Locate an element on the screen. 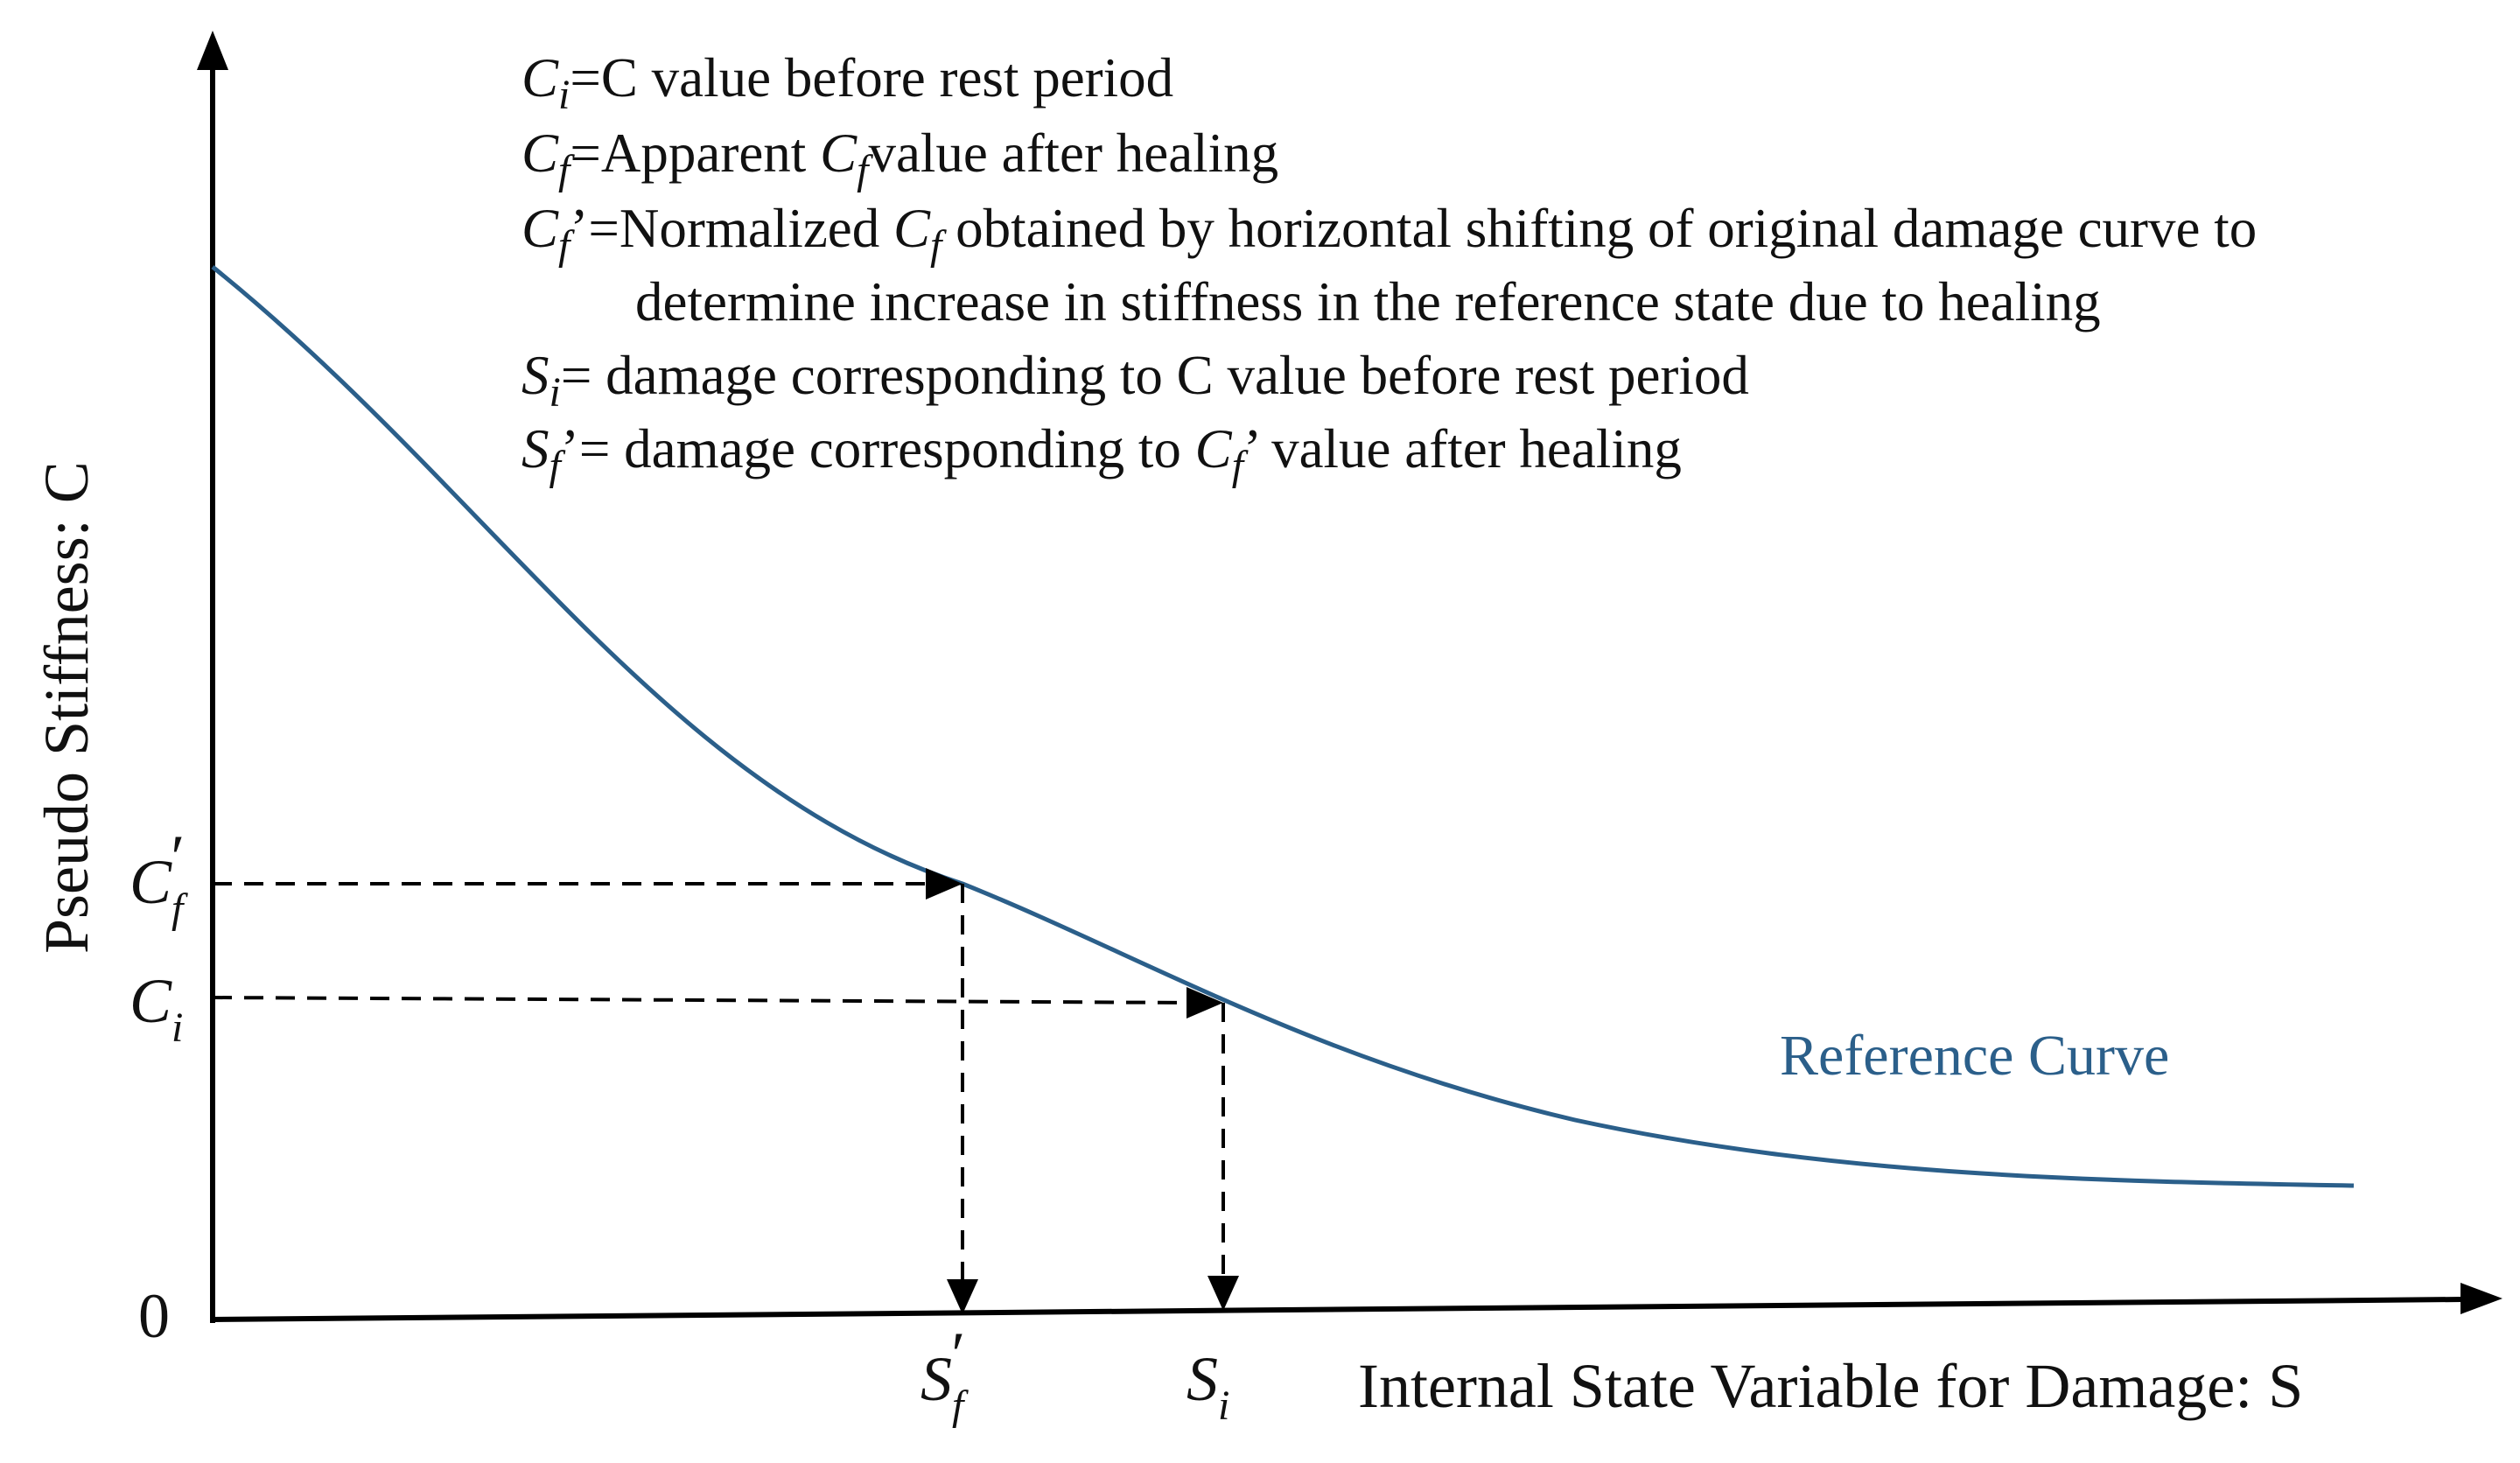 The height and width of the screenshot is (1463, 2520). legend-ci: Ci=C value before rest period is located at coordinates (847, 82).